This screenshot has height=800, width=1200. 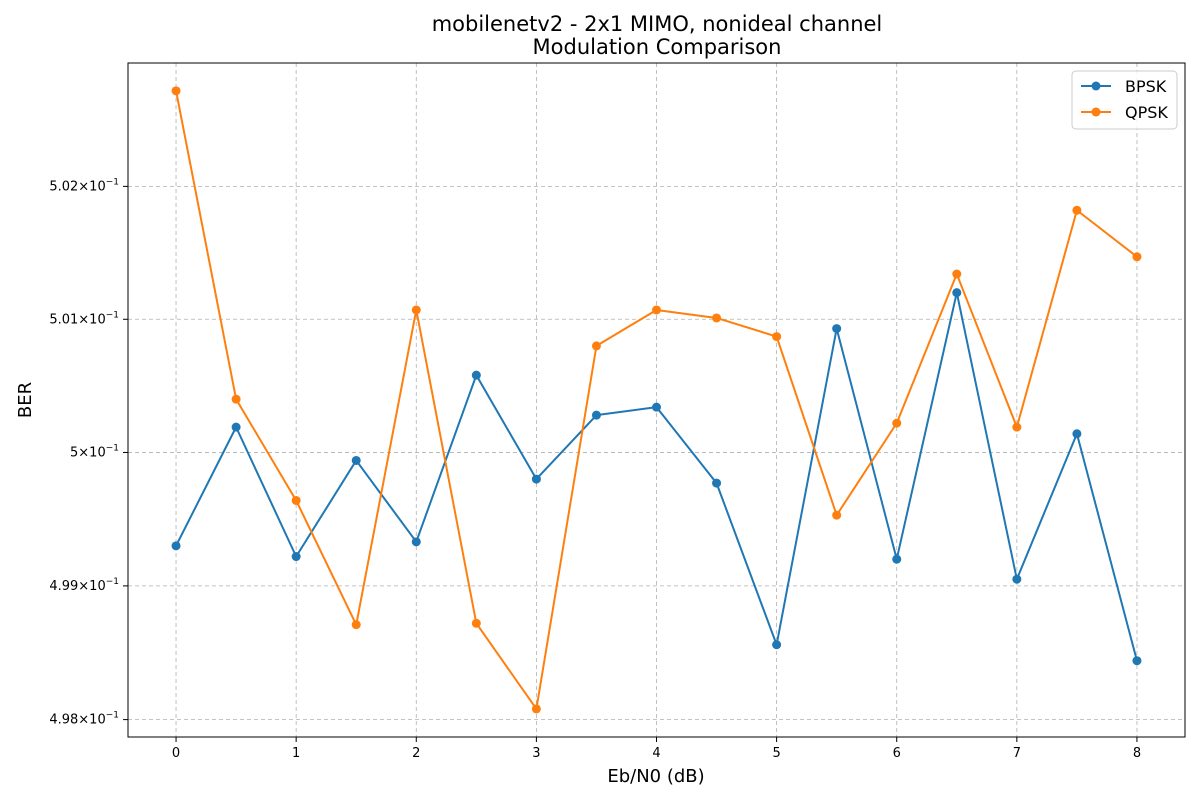 I want to click on y-tick-label: 5.01×10⁻¹, so click(x=84, y=318).